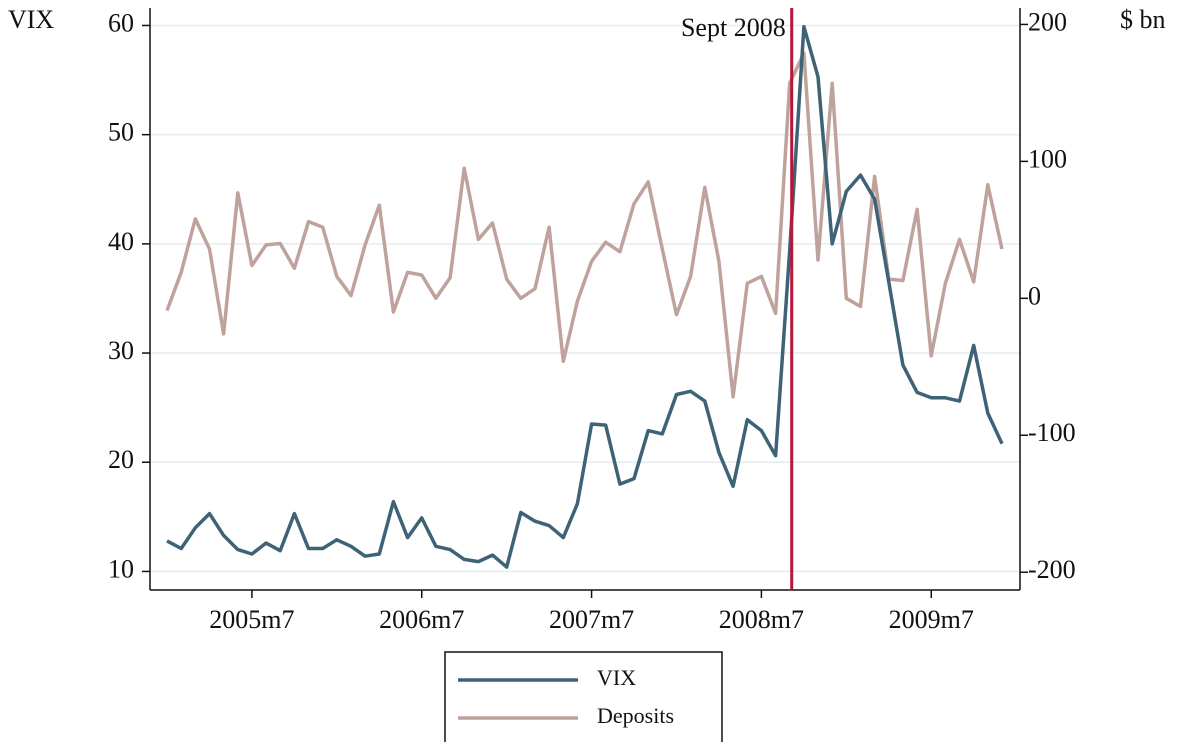 The height and width of the screenshot is (742, 1186). I want to click on y2-tick-label: -100, so click(1052, 432).